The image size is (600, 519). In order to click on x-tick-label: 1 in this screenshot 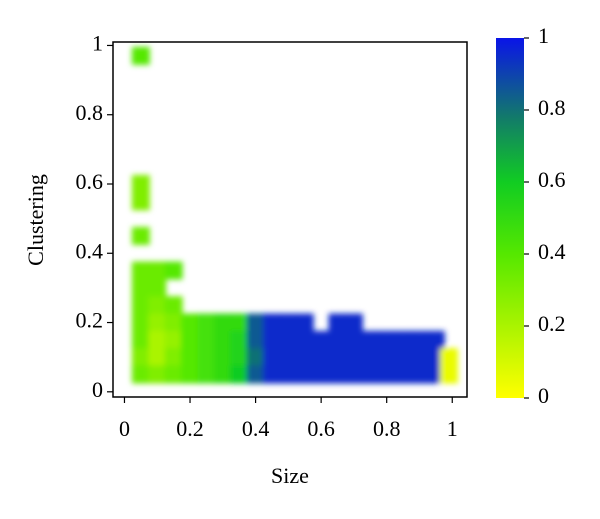, I will do `click(452, 428)`.